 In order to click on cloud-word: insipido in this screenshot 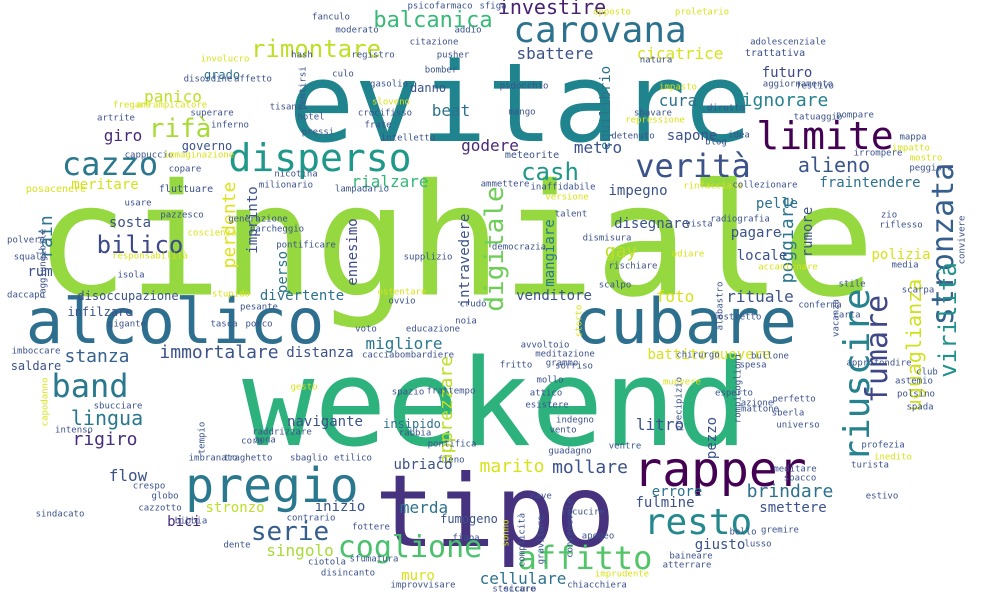, I will do `click(412, 424)`.